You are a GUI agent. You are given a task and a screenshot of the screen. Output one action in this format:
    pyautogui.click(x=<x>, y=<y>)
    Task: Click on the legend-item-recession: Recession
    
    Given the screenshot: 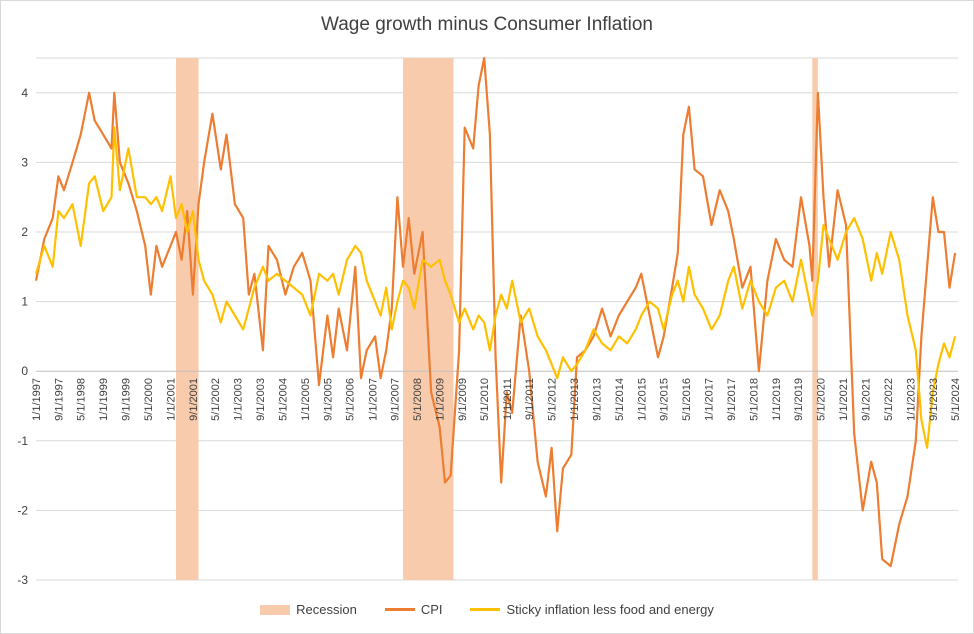 What is the action you would take?
    pyautogui.click(x=308, y=609)
    